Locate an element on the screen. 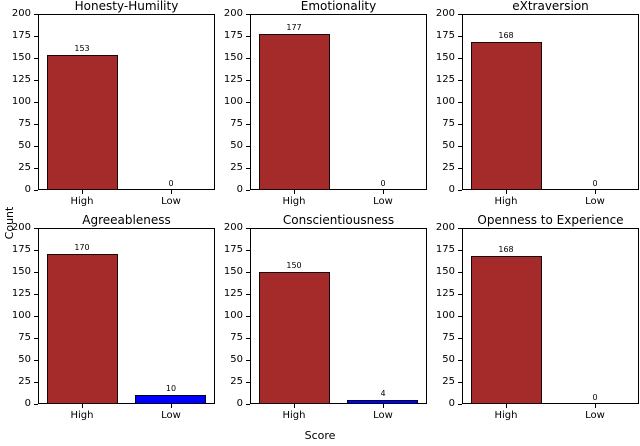 The image size is (640, 446). bar-high-honesty-humility is located at coordinates (82, 122).